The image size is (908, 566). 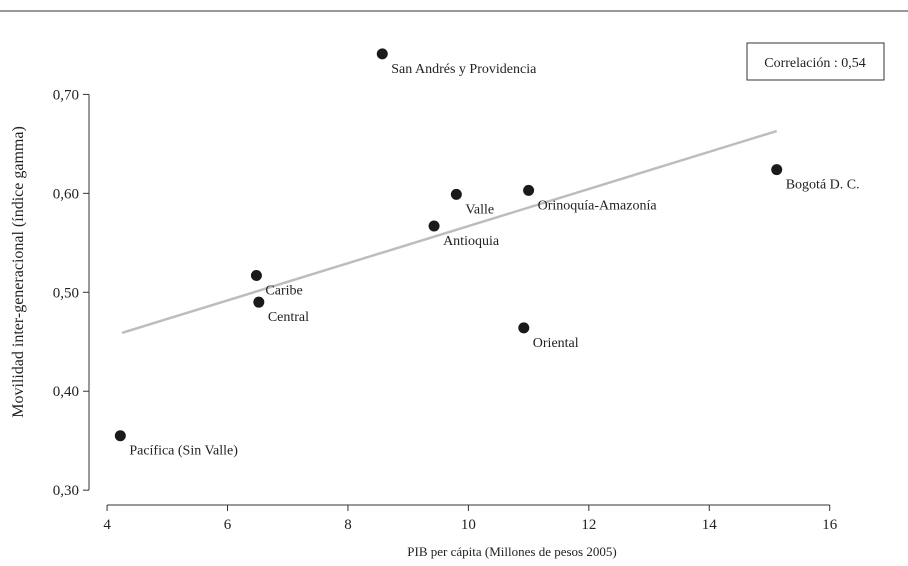 What do you see at coordinates (66, 491) in the screenshot?
I see `y-tick-label: 0,30` at bounding box center [66, 491].